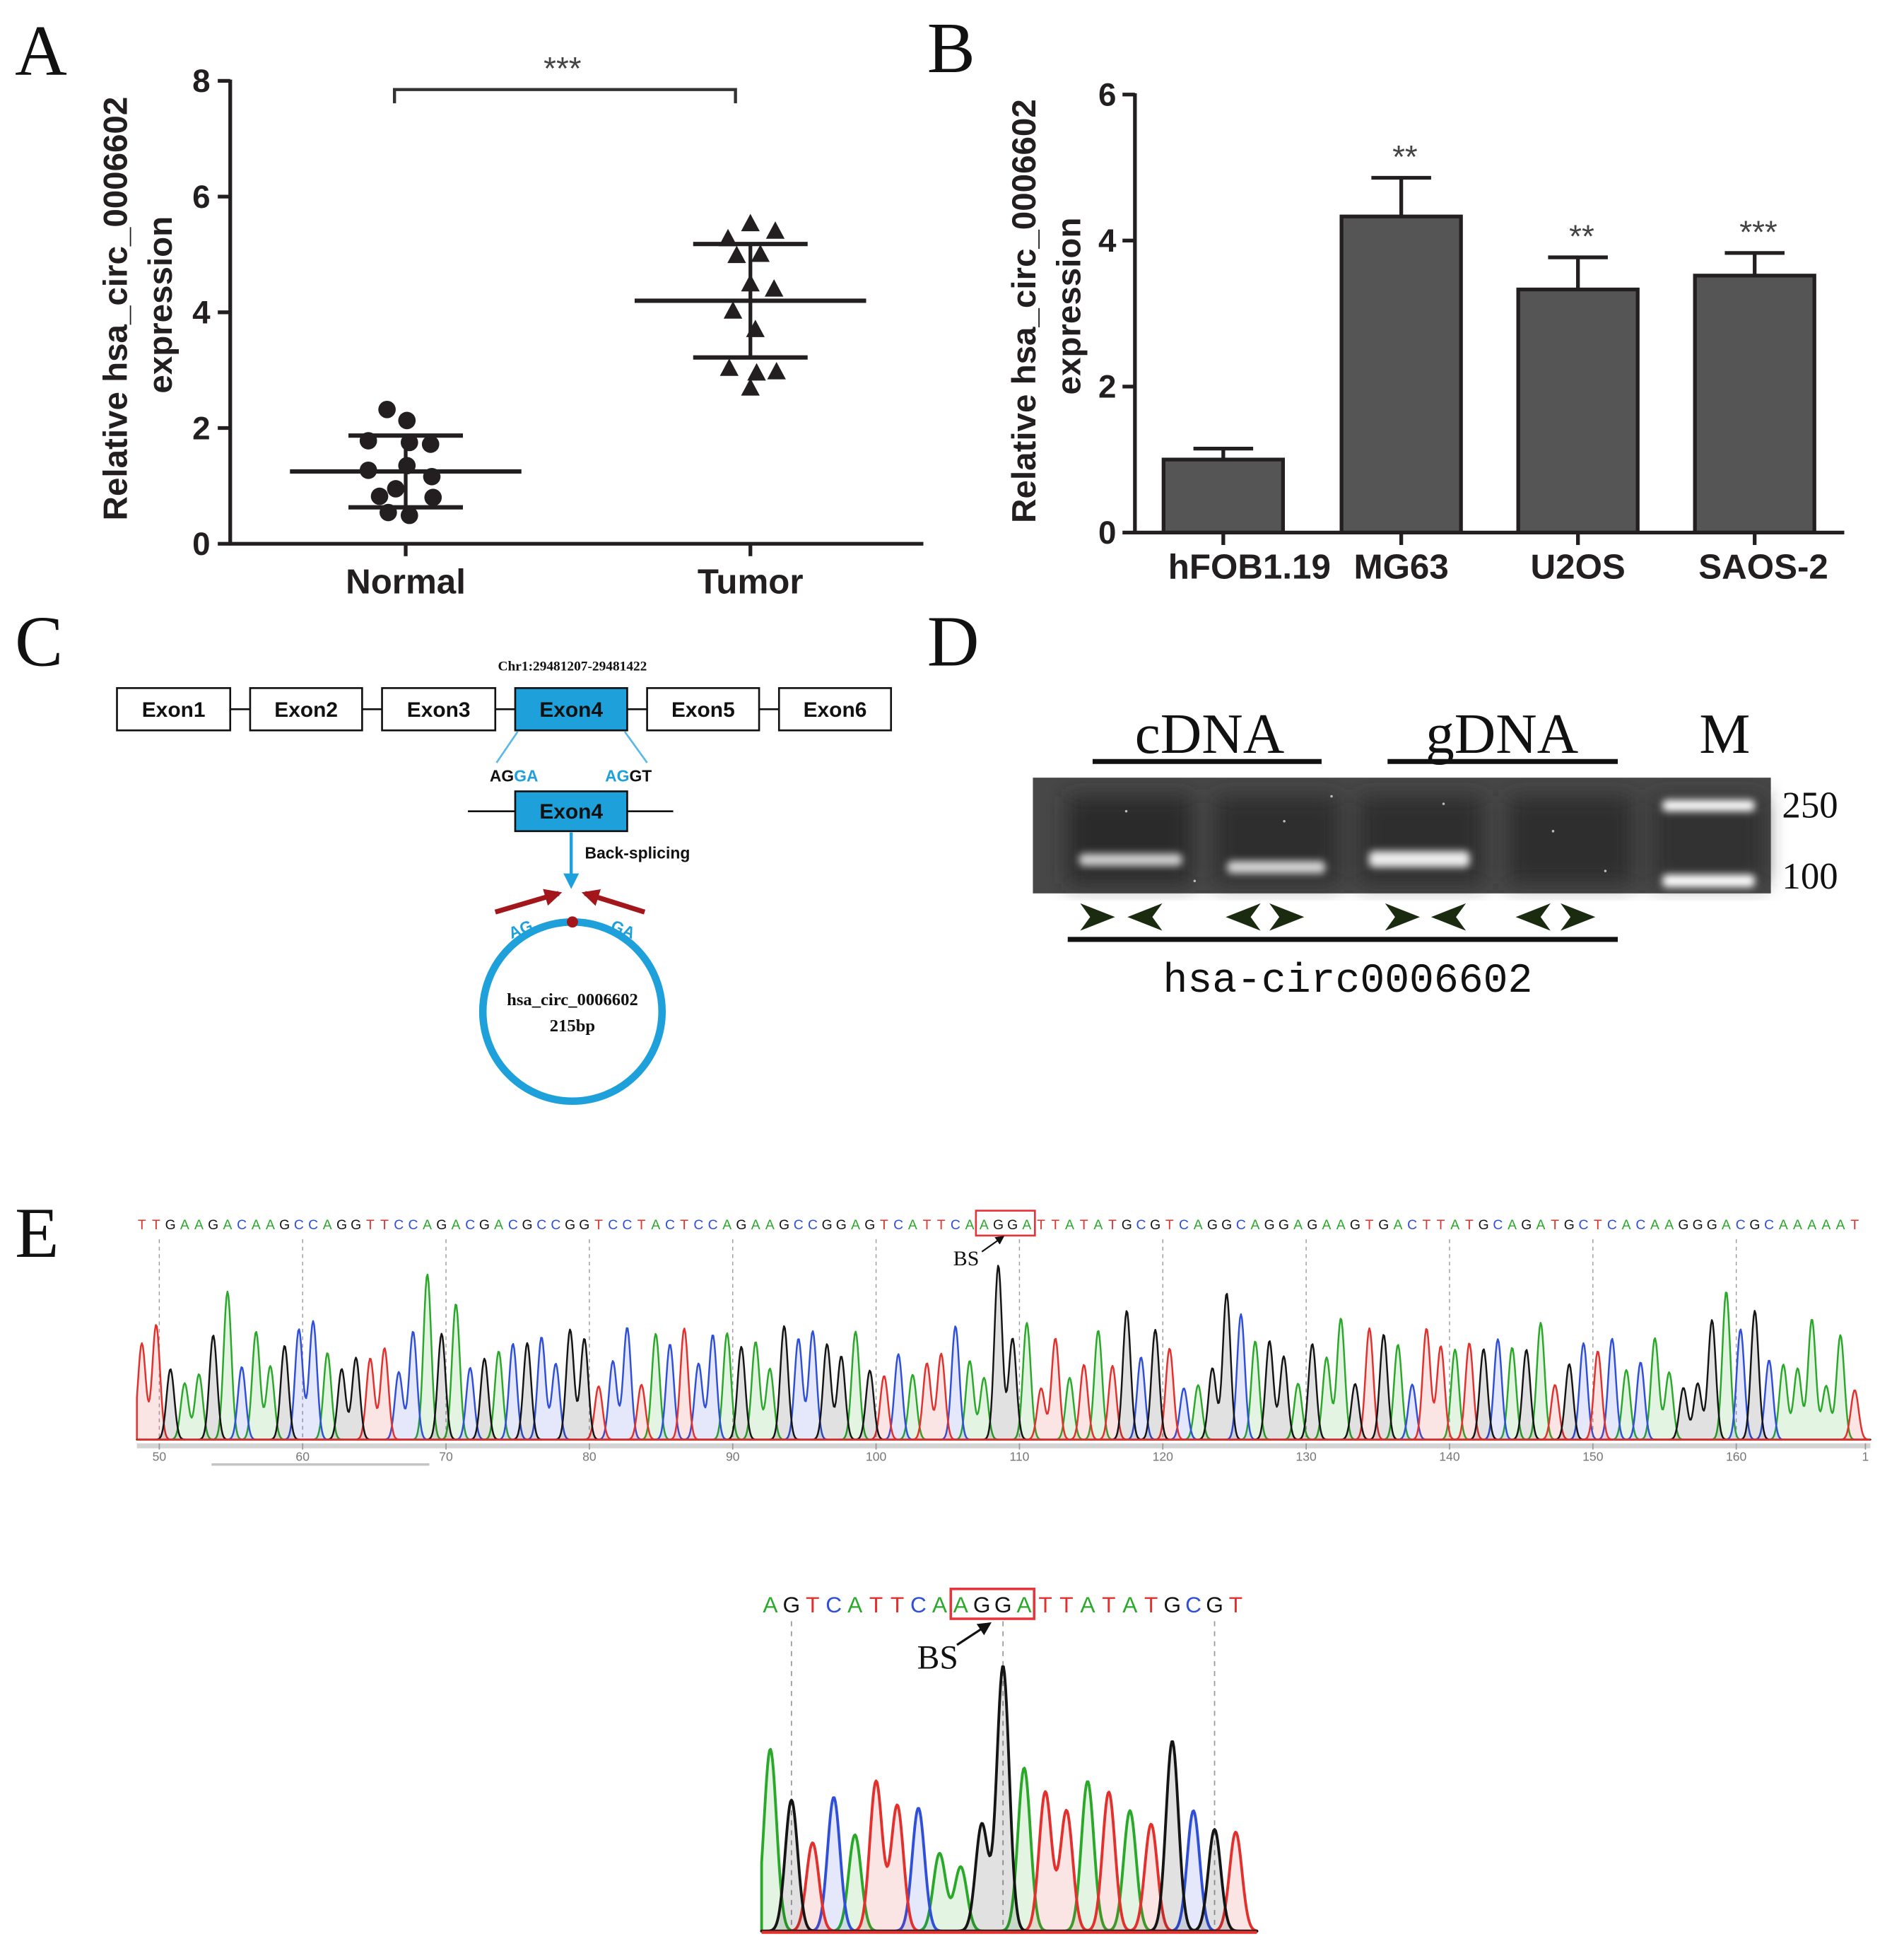  I want to click on bars: **** ***, so click(1488, 342).